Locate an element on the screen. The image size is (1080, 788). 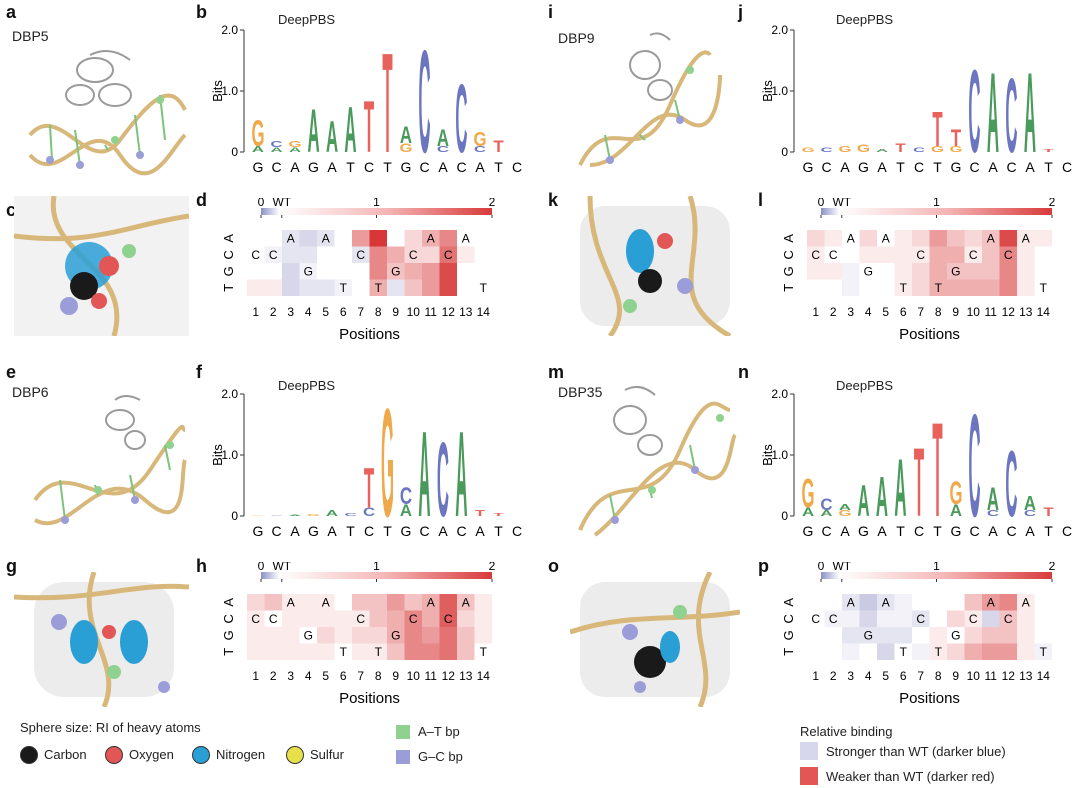
panel-label-b: b is located at coordinates (201, 12).